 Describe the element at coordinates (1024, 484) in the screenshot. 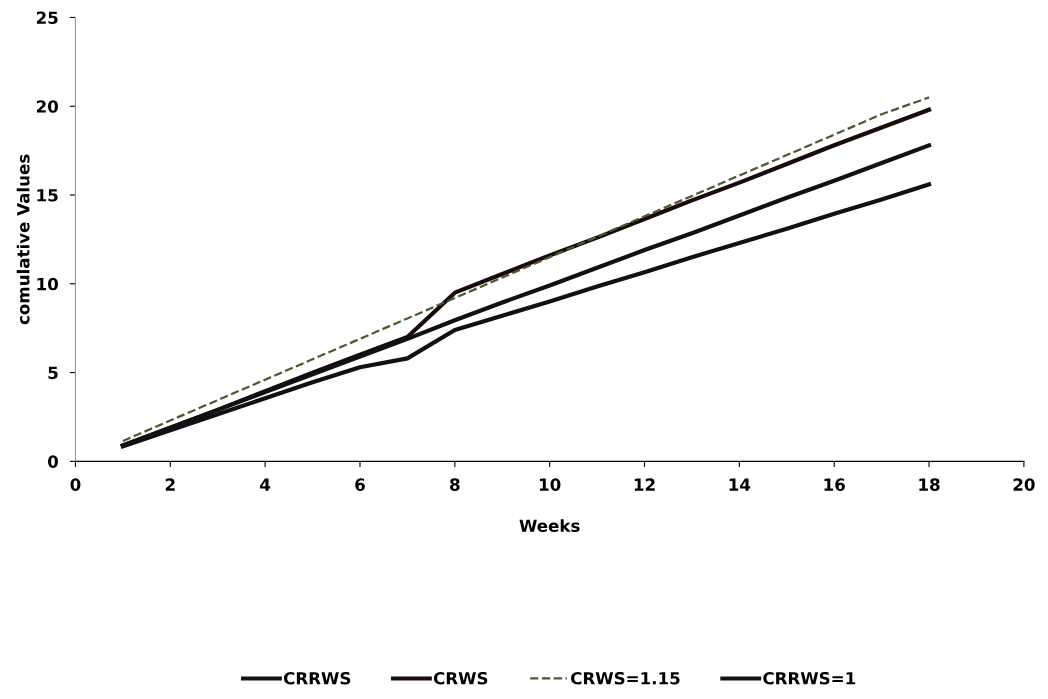

I see `x-tick-label: 20` at that location.